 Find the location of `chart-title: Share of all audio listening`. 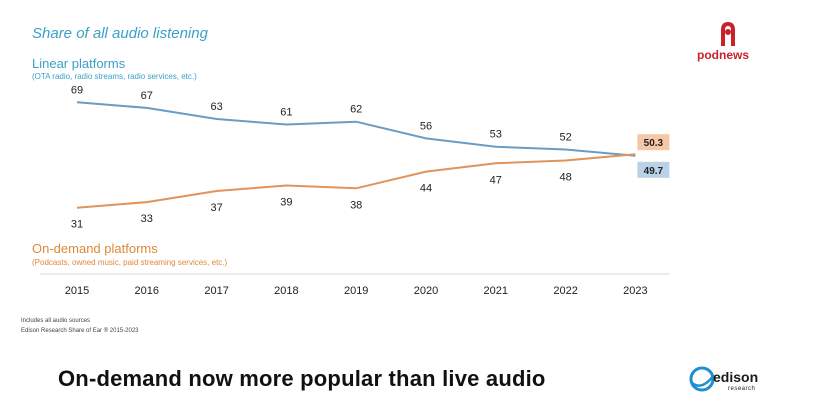

chart-title: Share of all audio listening is located at coordinates (120, 33).